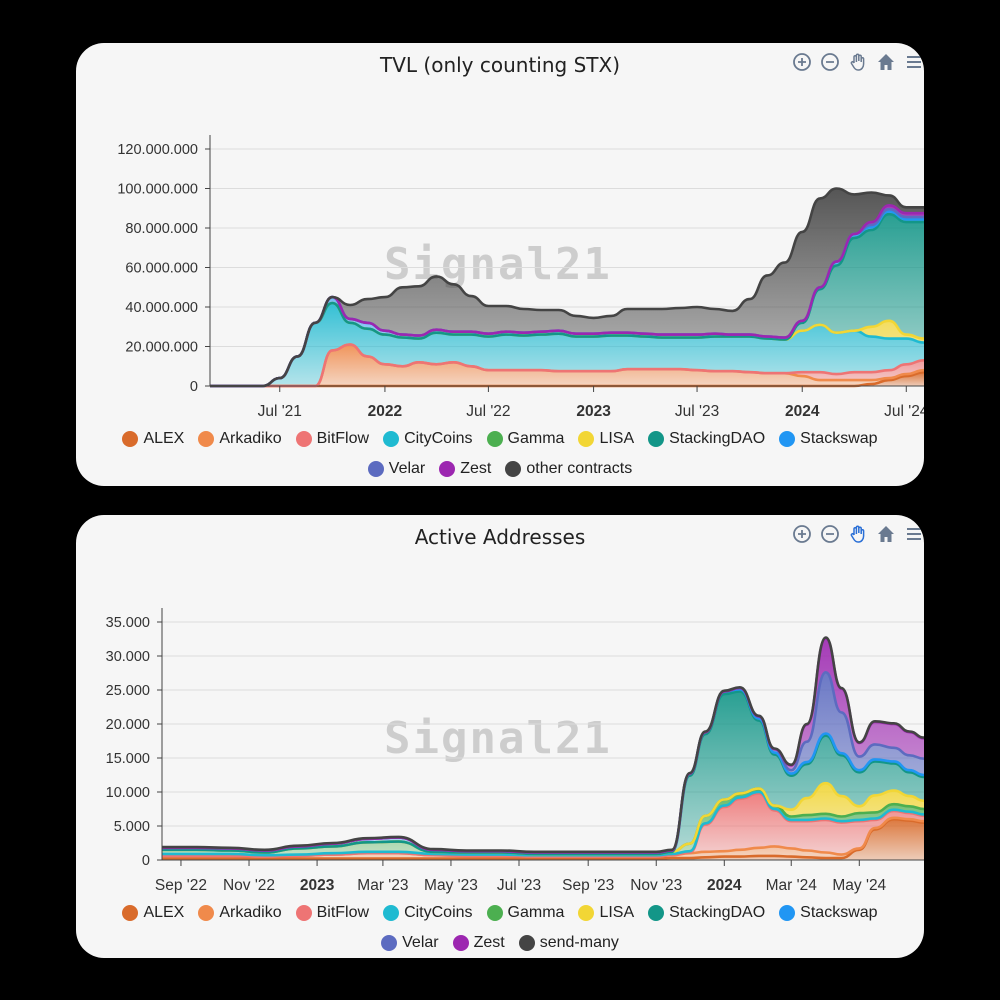 The width and height of the screenshot is (1000, 1000). Describe the element at coordinates (542, 838) in the screenshot. I see `line-alex` at that location.